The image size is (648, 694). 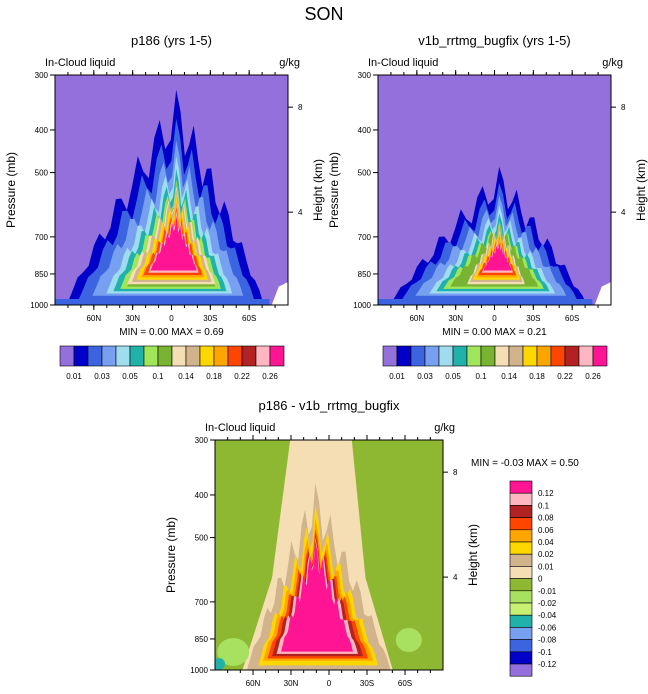 I want to click on colorbar-label: 0.08, so click(x=546, y=518).